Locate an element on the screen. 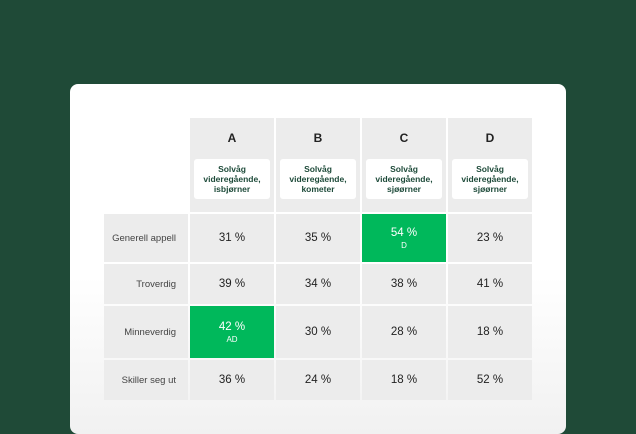 The width and height of the screenshot is (636, 434). table-cell: 28 % is located at coordinates (404, 332).